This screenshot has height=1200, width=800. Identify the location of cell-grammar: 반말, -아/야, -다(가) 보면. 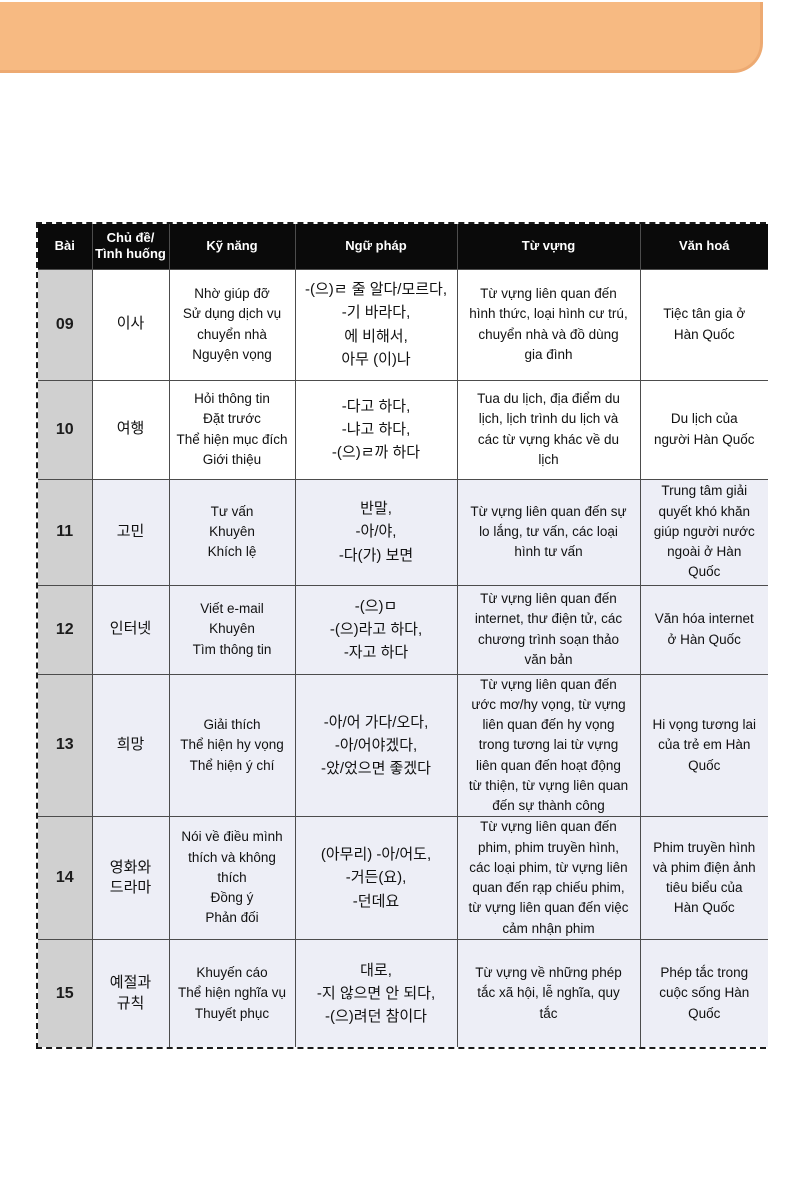
(376, 532).